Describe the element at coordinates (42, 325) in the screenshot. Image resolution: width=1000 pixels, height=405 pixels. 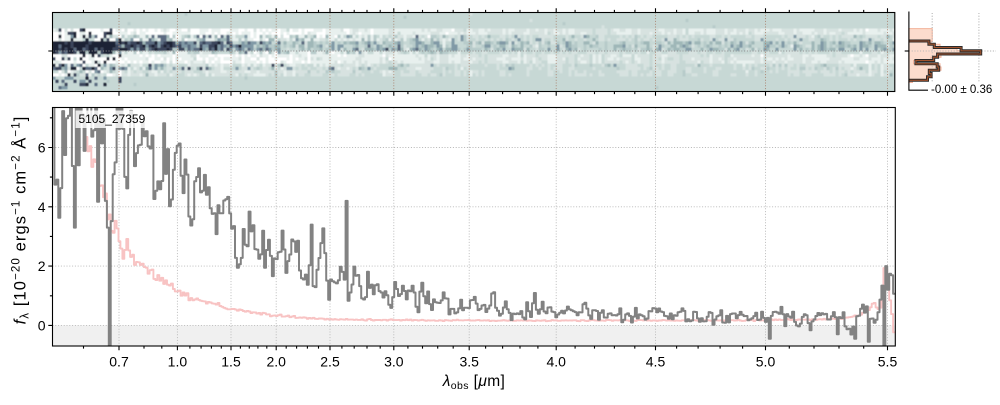
I see `svg-text: 0` at that location.